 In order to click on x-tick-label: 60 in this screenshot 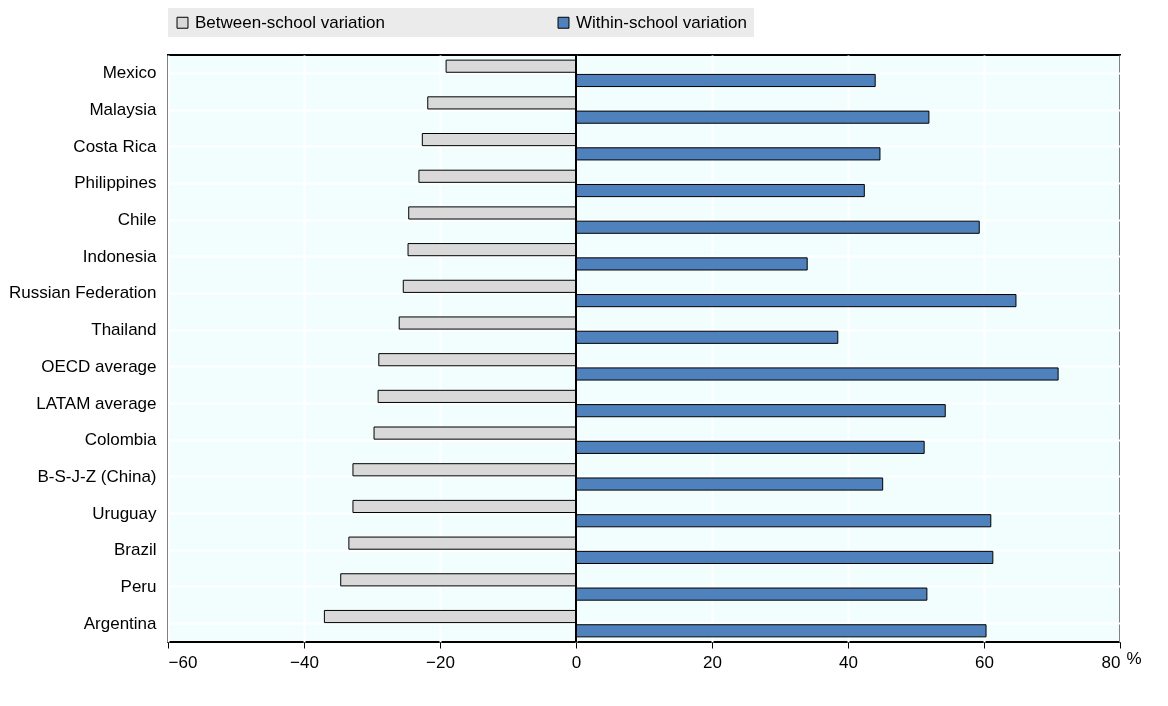, I will do `click(984, 662)`.